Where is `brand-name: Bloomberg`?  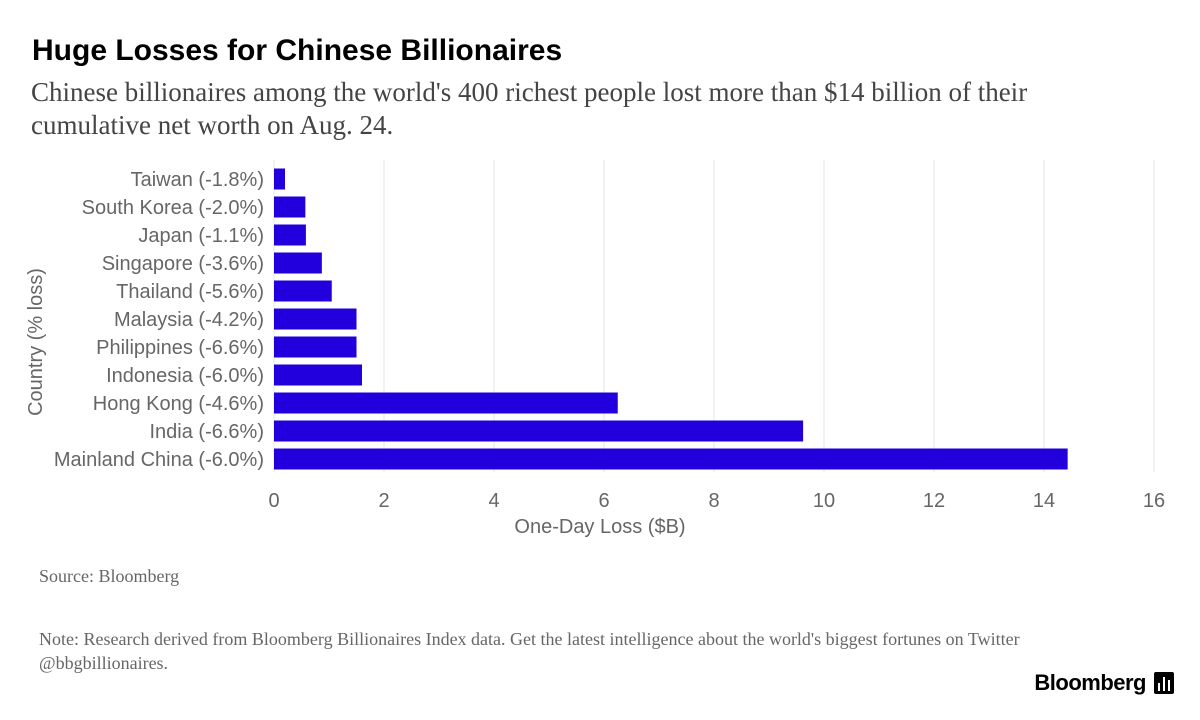 brand-name: Bloomberg is located at coordinates (1090, 682).